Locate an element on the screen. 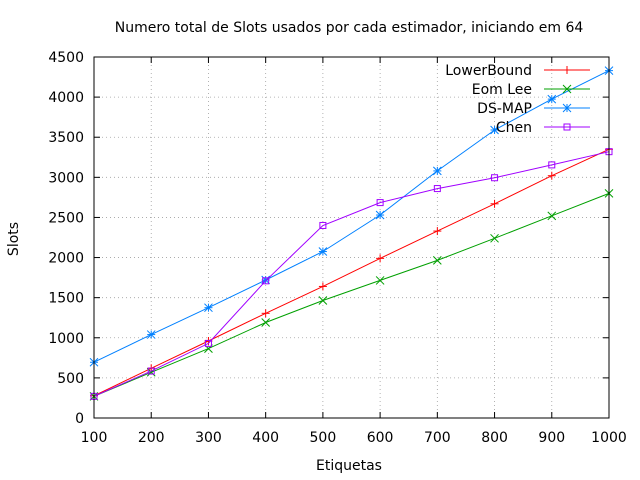 Image resolution: width=640 pixels, height=480 pixels. legend-label-lowerbound: LowerBound is located at coordinates (488, 71).